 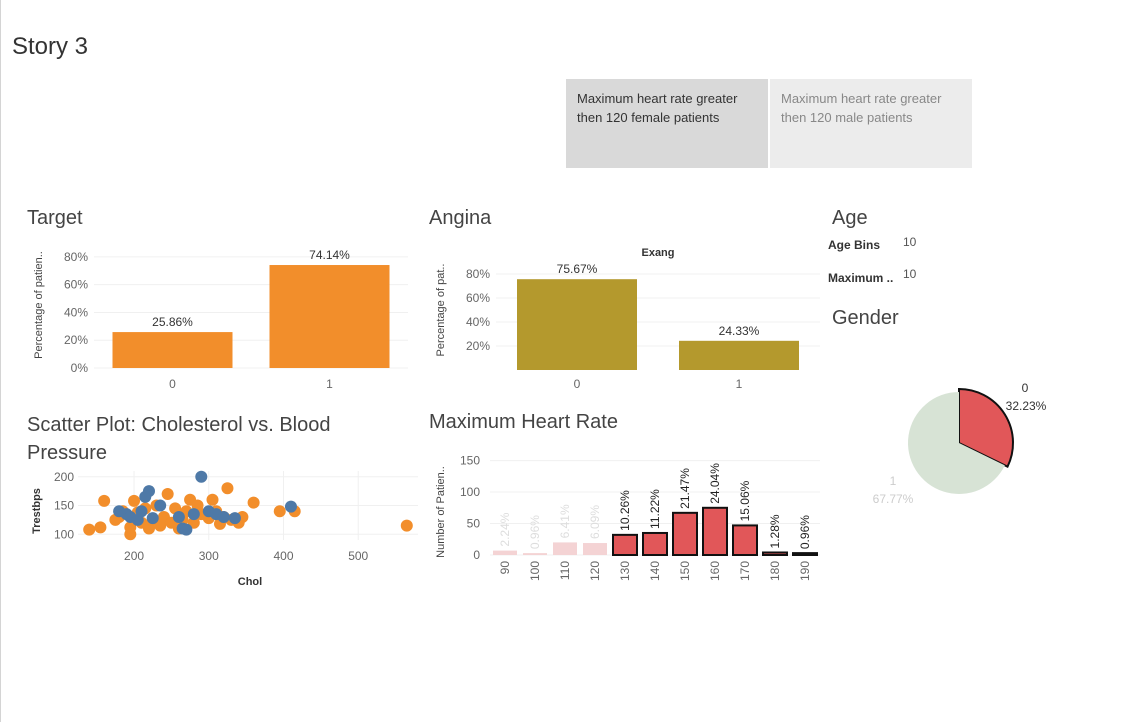 I want to click on mhr-x-tick: 190, so click(x=805, y=571).